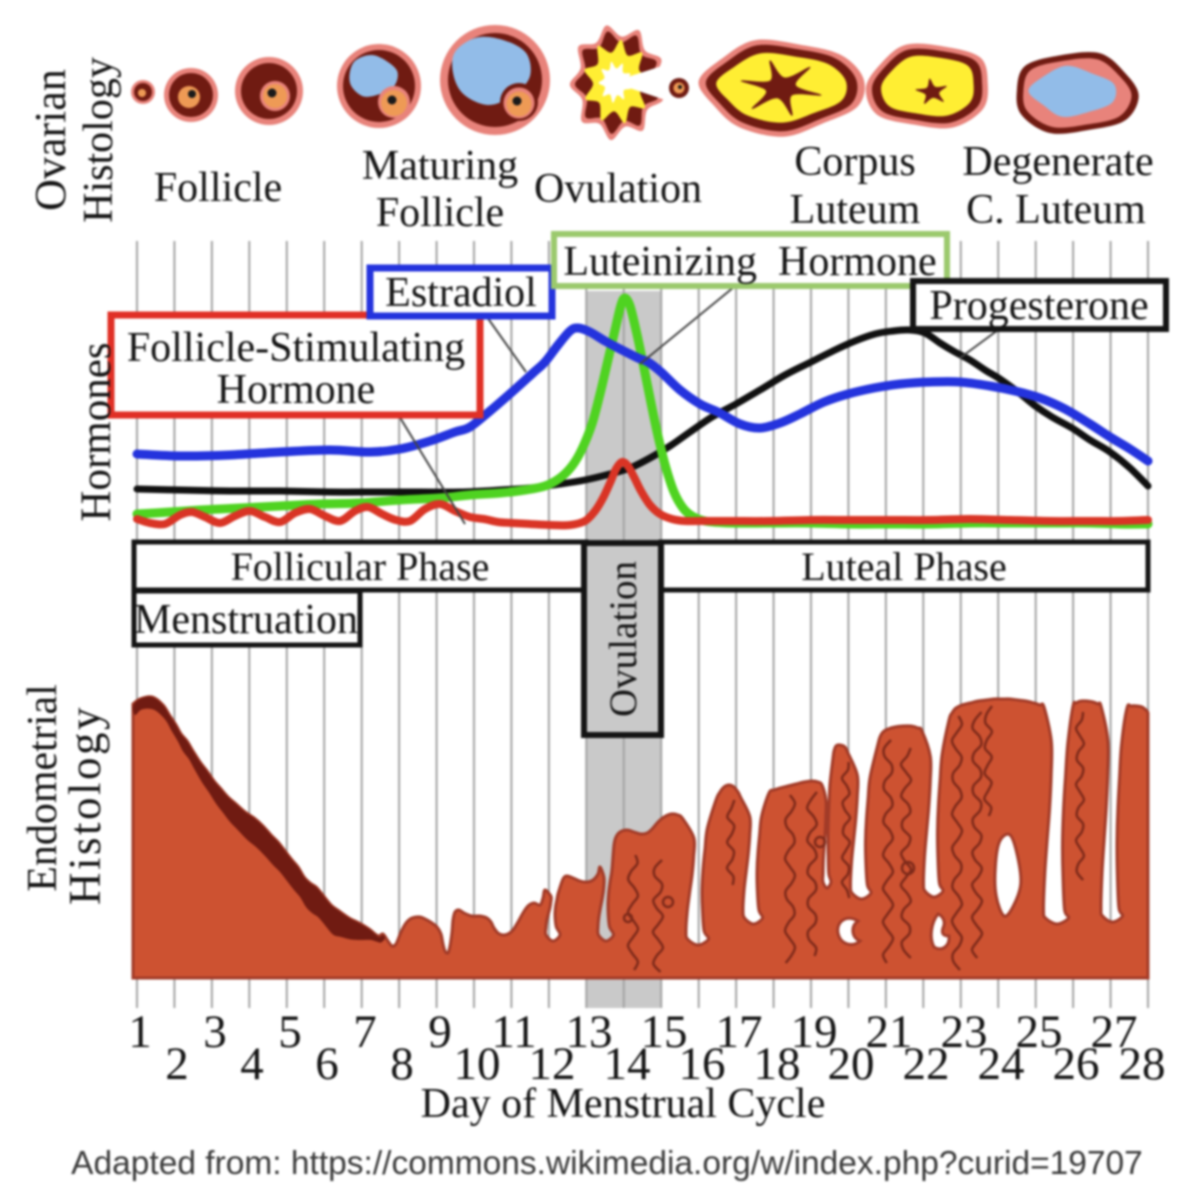  What do you see at coordinates (1114, 1032) in the screenshot?
I see `svg-text: 27` at bounding box center [1114, 1032].